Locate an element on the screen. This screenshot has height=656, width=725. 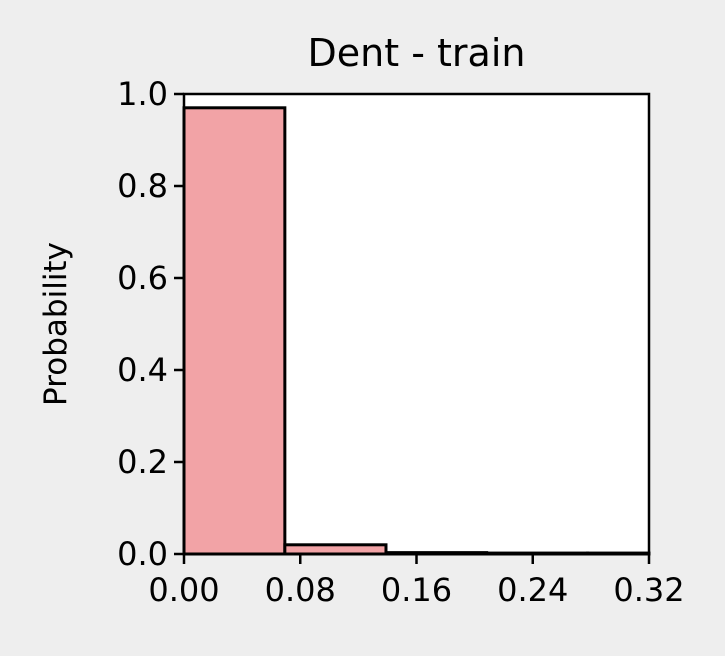
x-tick-label: 0.32 is located at coordinates (648, 590).